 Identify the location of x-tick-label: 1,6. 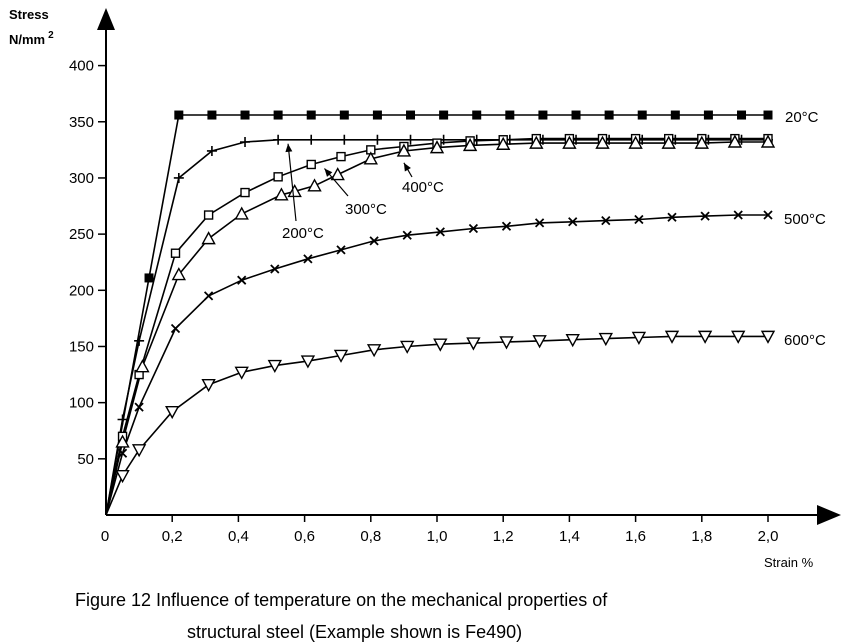
(635, 536).